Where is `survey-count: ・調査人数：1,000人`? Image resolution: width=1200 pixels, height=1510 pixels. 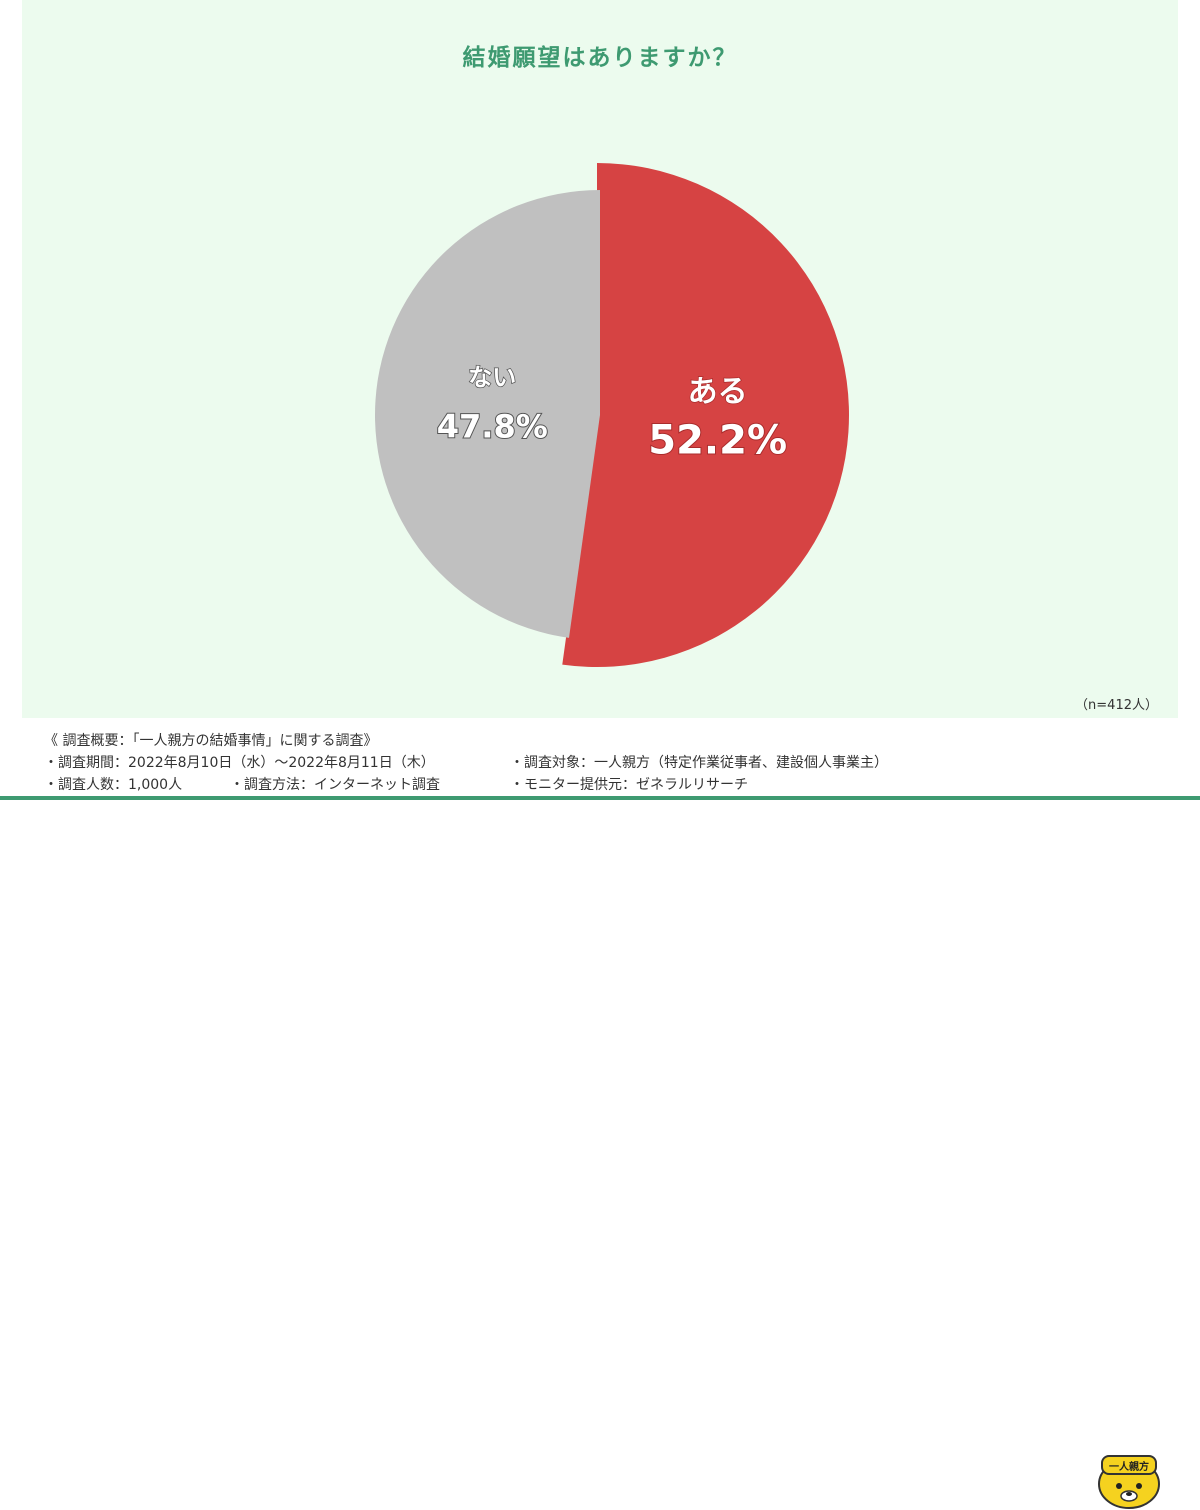
survey-count: ・調査人数：1,000人 is located at coordinates (113, 785).